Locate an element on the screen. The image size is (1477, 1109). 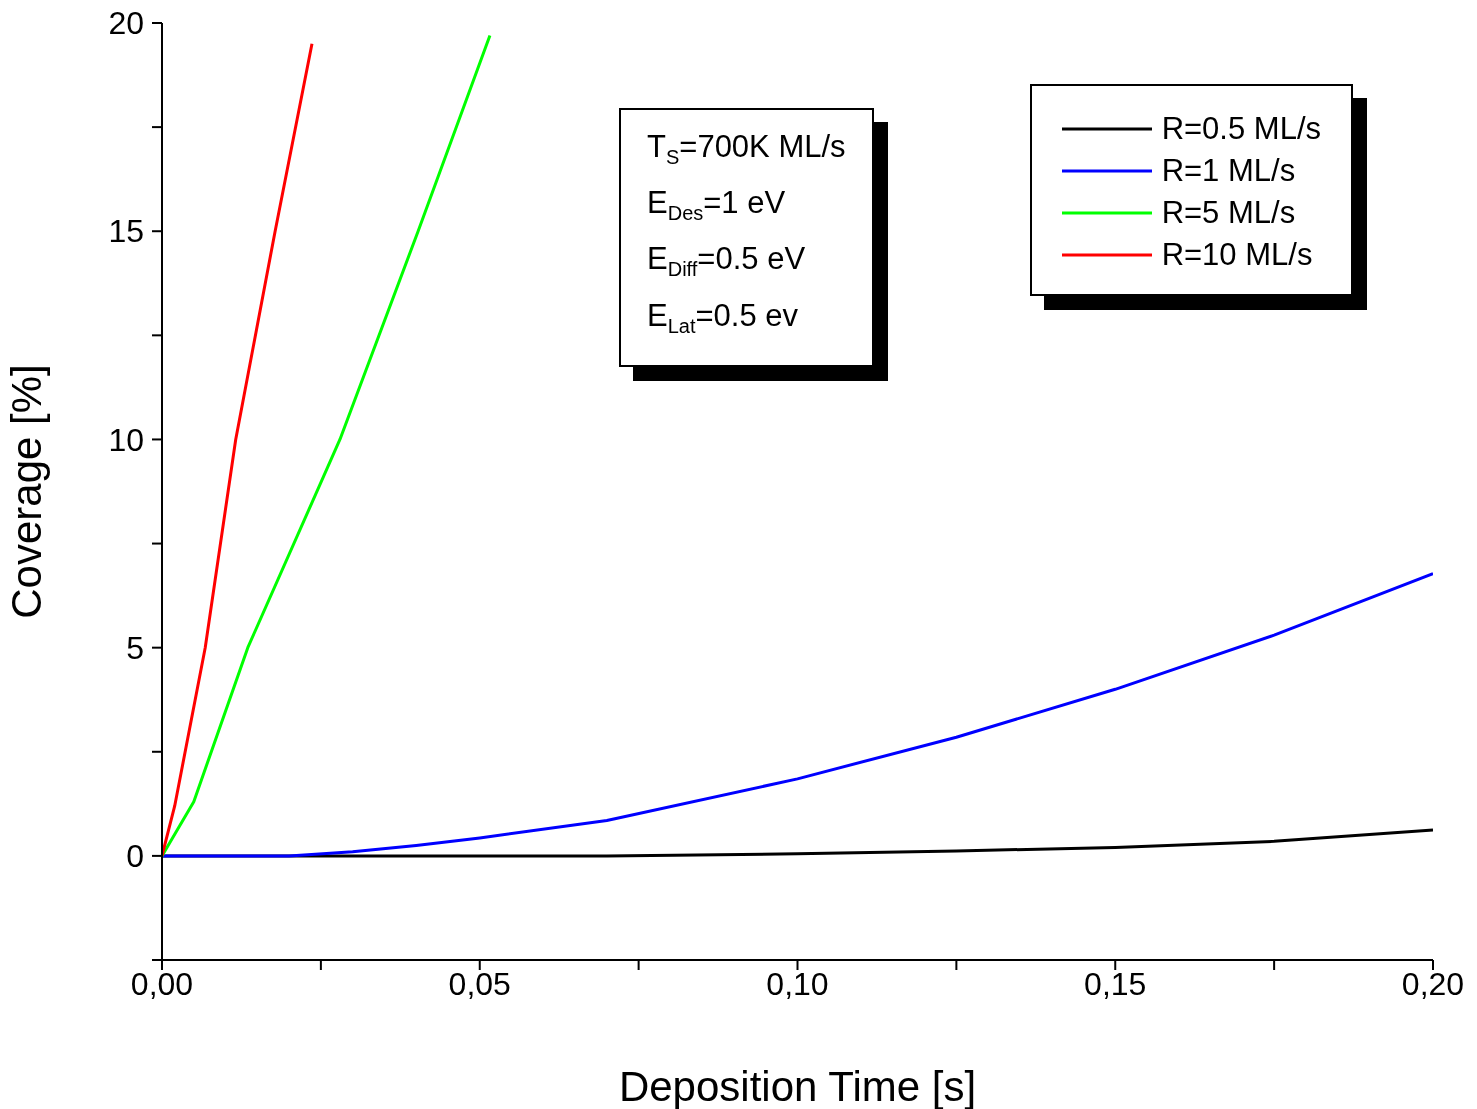
legend-label: R=1 ML/s is located at coordinates (1228, 171).